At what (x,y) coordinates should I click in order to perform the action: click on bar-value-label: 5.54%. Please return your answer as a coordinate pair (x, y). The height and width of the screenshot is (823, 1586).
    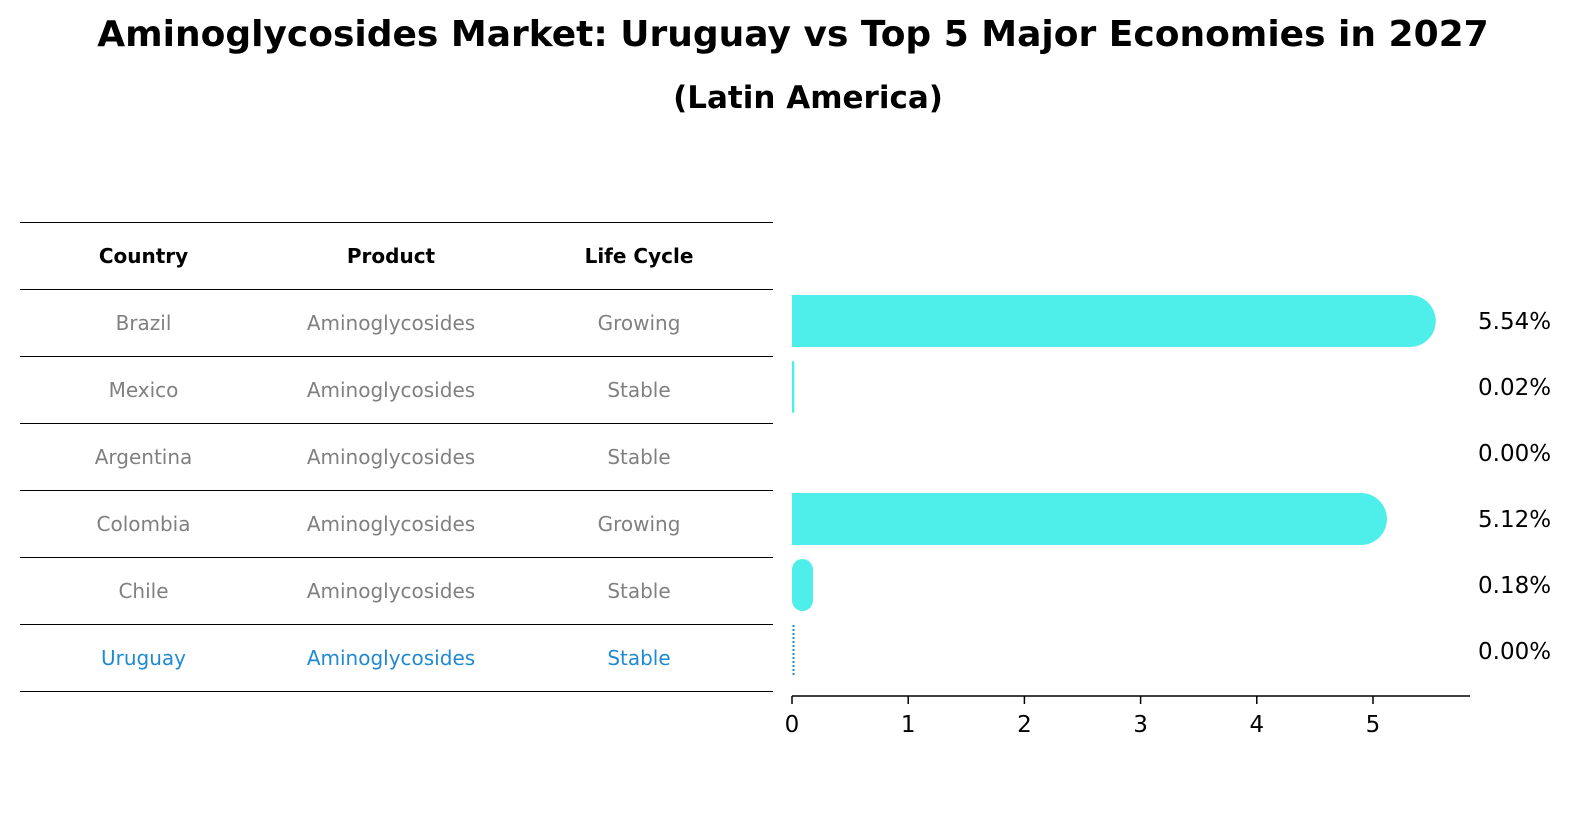
    Looking at the image, I should click on (1514, 322).